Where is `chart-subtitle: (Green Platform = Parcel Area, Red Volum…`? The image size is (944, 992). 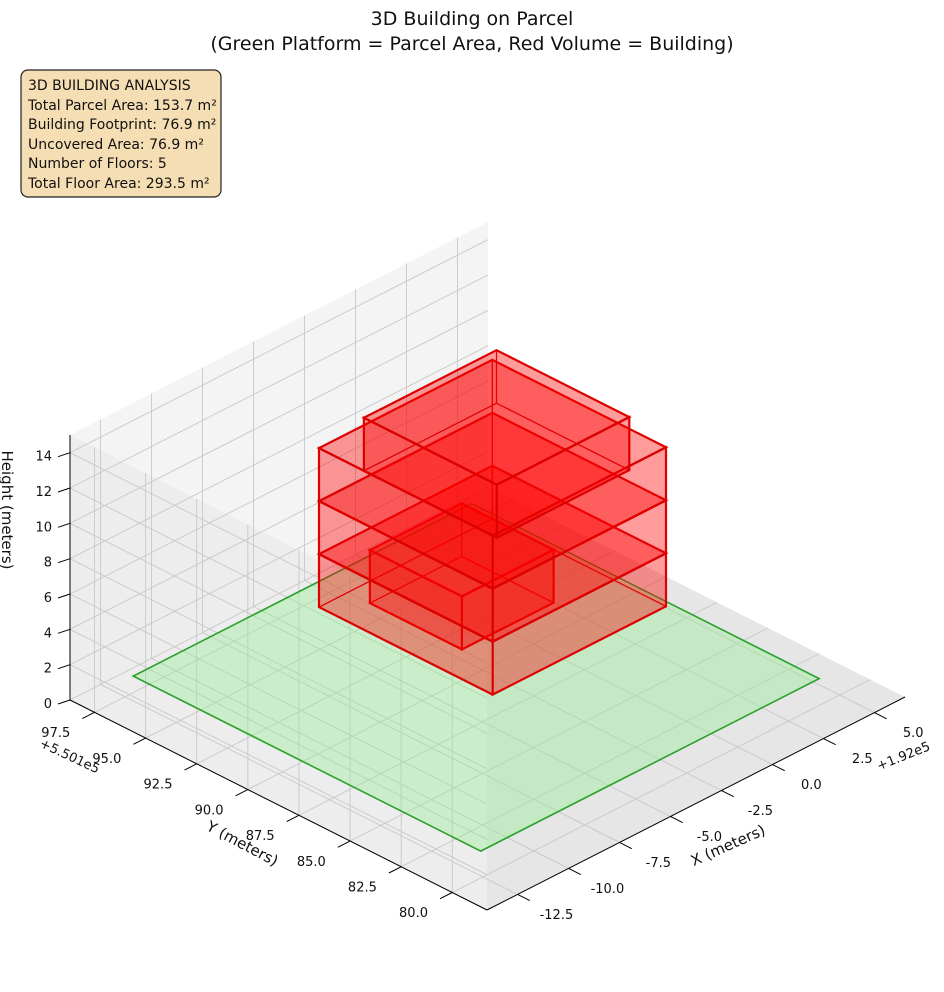
chart-subtitle: (Green Platform = Parcel Area, Red Volum… is located at coordinates (471, 44).